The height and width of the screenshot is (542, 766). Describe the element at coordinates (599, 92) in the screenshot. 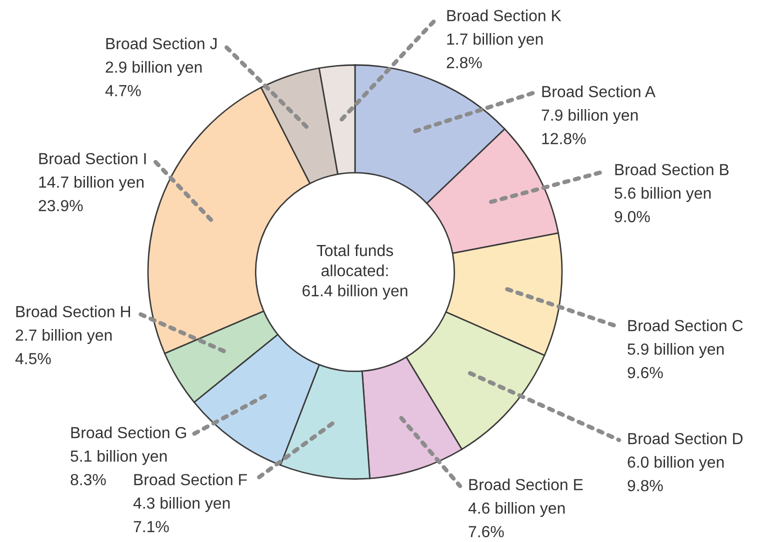

I see `slice-label: Broad Section A` at that location.